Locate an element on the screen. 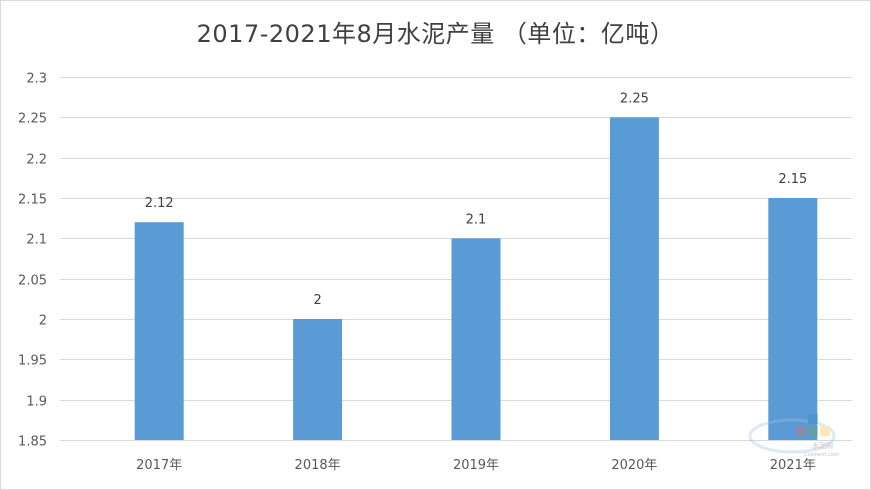 The height and width of the screenshot is (490, 871). bar-2021年 is located at coordinates (793, 319).